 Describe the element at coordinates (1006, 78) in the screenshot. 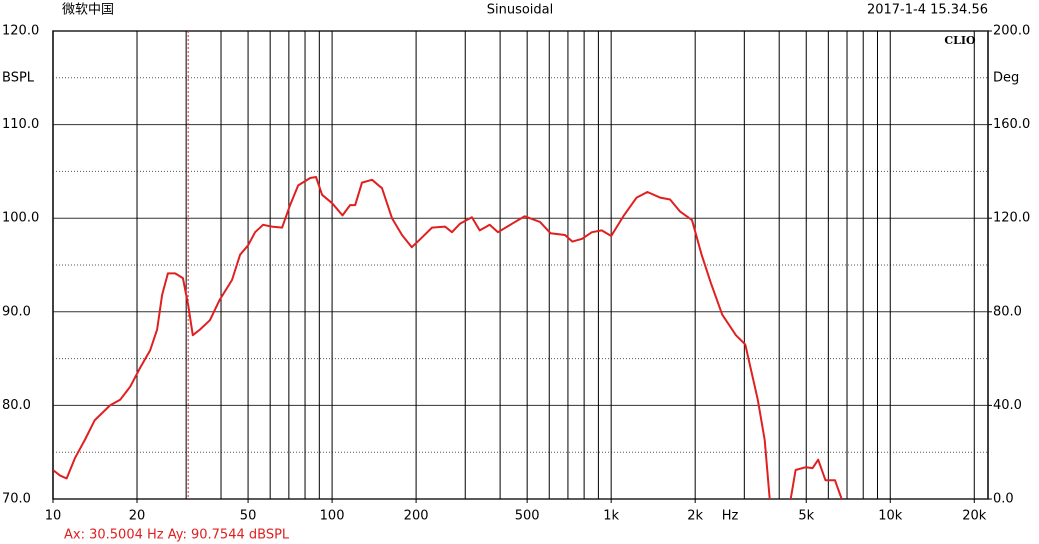

I see `y2-axis-label: Deg` at that location.